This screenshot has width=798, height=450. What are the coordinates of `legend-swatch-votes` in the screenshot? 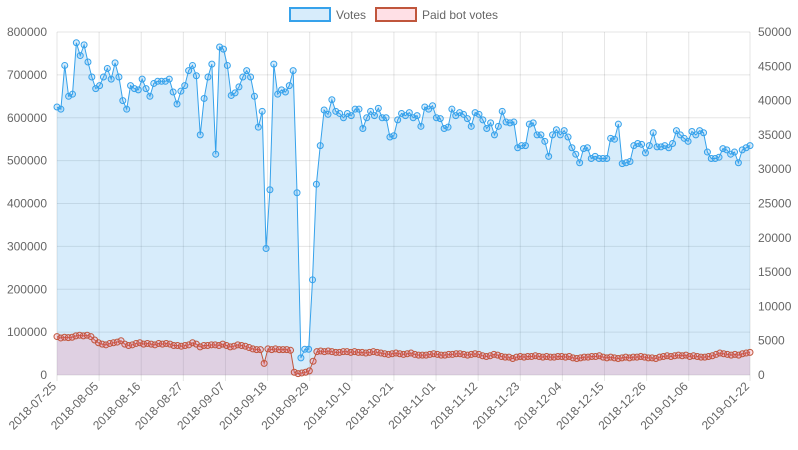 It's located at (310, 14).